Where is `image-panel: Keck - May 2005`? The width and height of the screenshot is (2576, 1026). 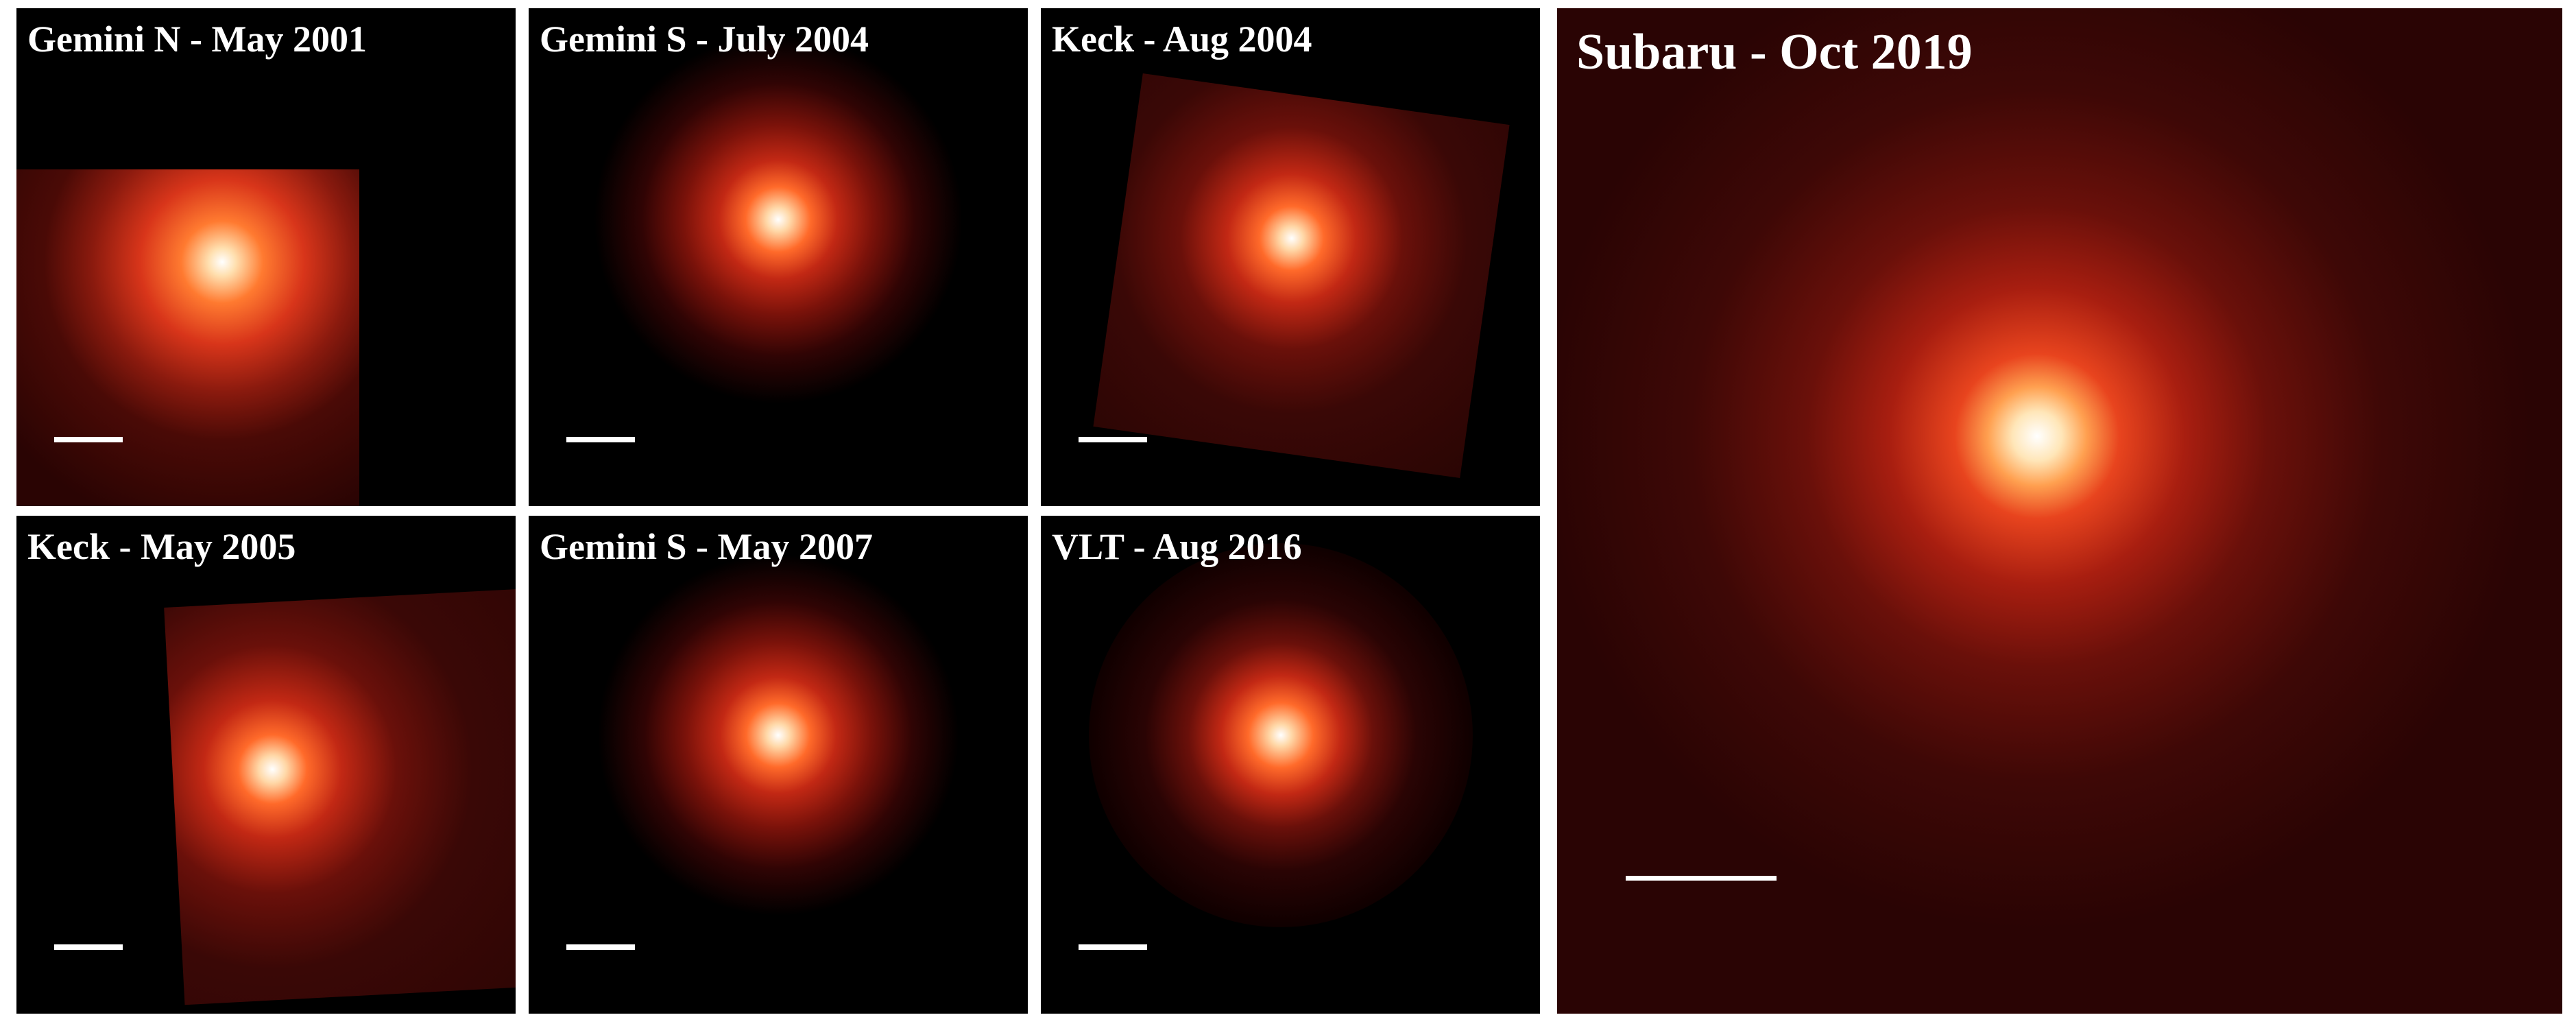 image-panel: Keck - May 2005 is located at coordinates (266, 765).